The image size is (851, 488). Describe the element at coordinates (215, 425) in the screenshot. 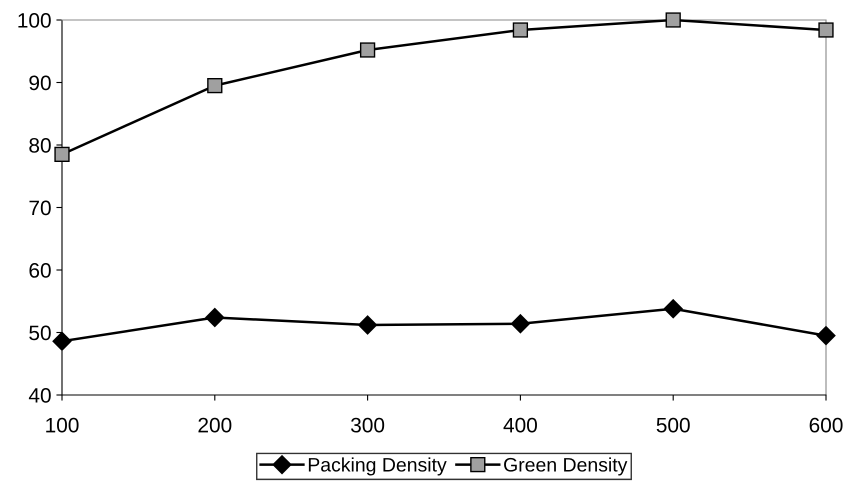

I see `x-tick-label: 200` at that location.